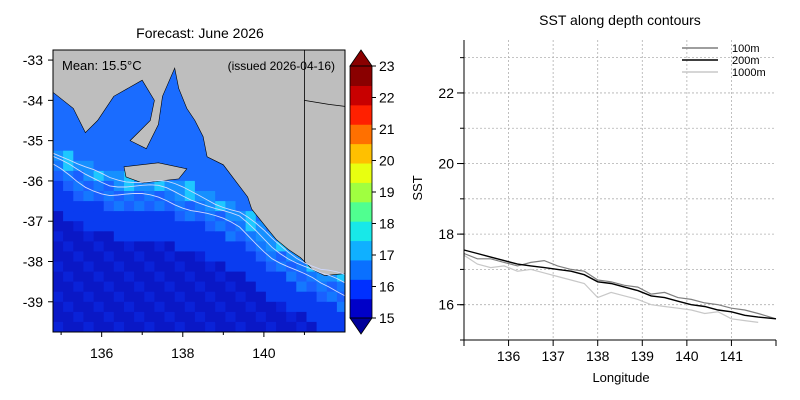 The width and height of the screenshot is (800, 400). What do you see at coordinates (387, 224) in the screenshot?
I see `colorbar-tick-label: 18` at bounding box center [387, 224].